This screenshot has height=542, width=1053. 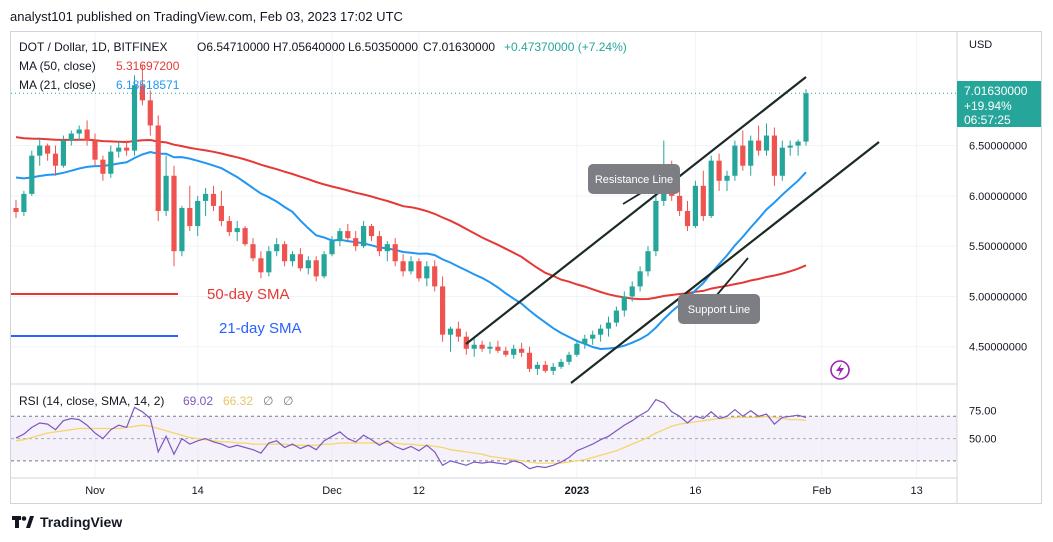 I want to click on time-tick-label: 2023, so click(x=577, y=491).